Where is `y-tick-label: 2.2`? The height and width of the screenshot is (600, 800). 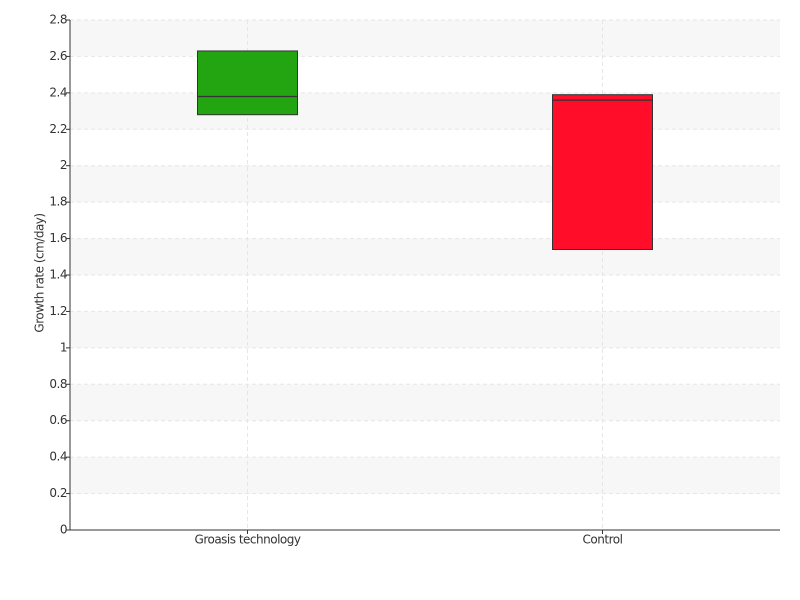 y-tick-label: 2.2 is located at coordinates (58, 129).